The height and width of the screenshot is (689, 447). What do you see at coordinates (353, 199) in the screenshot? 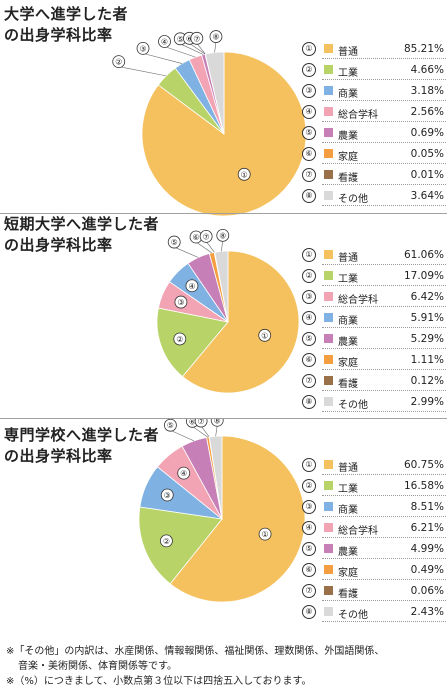
I see `legend-label: その他` at bounding box center [353, 199].